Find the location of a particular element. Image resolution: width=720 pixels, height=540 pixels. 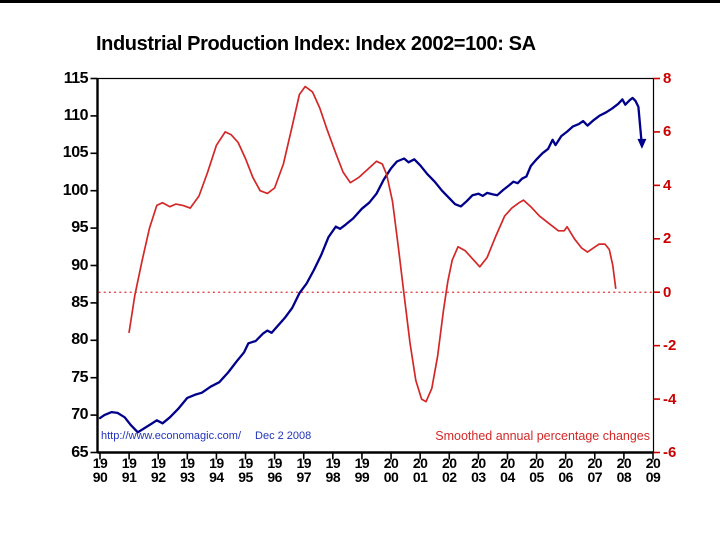

x-axis-tick-label: 20 03 is located at coordinates (478, 470).